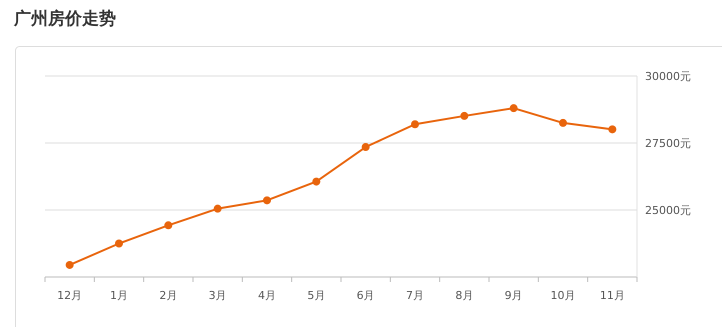 The image size is (722, 327). What do you see at coordinates (119, 295) in the screenshot?
I see `x-tick-label: 1月` at bounding box center [119, 295].